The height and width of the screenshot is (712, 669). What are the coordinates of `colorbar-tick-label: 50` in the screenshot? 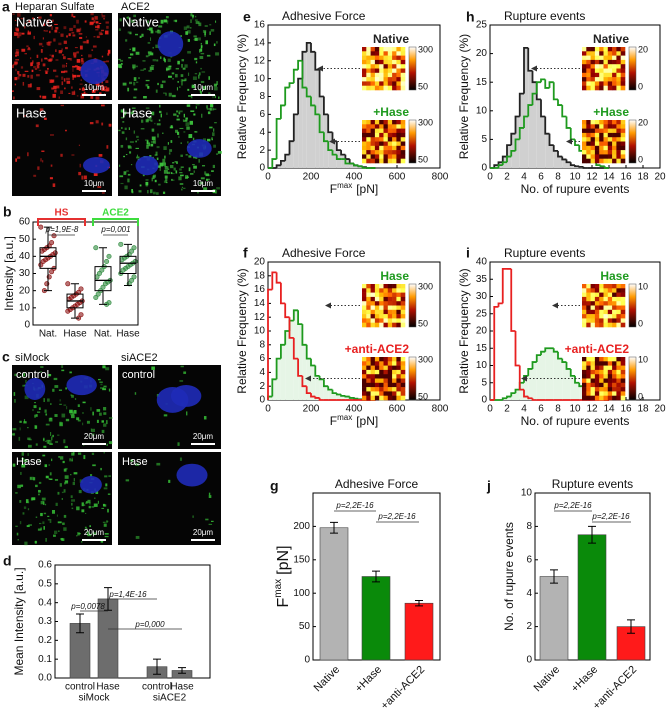 It's located at (423, 323).